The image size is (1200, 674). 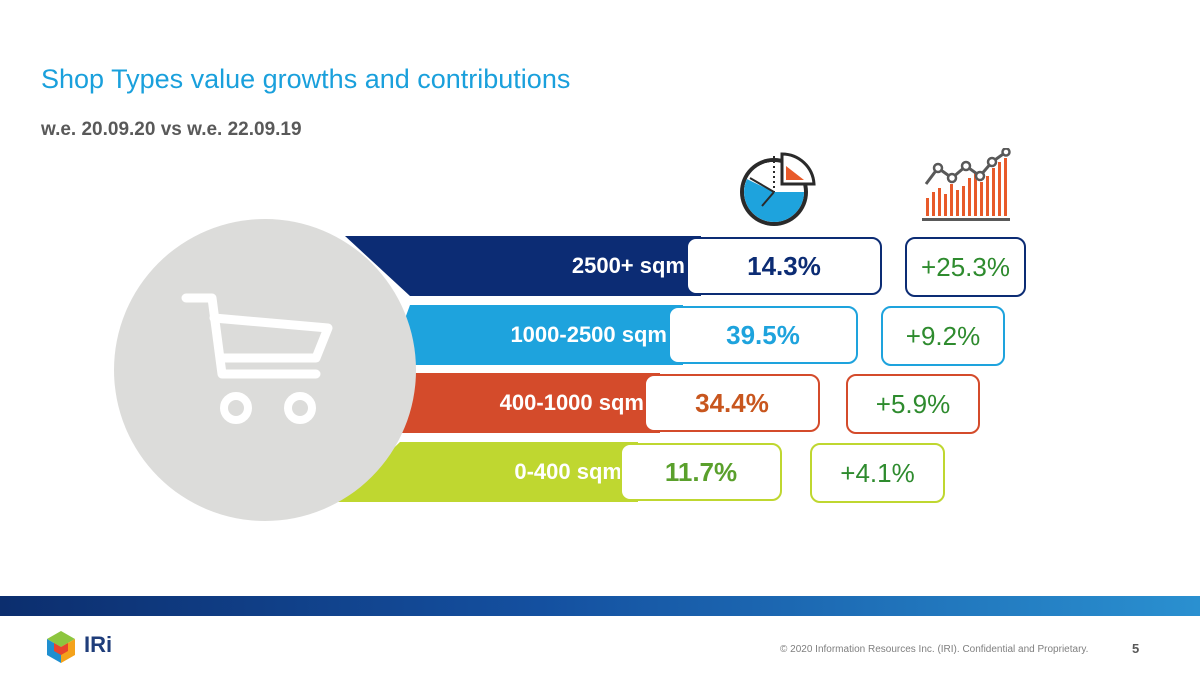 I want to click on growth-value-2500-plus: +25.3%, so click(x=965, y=267).